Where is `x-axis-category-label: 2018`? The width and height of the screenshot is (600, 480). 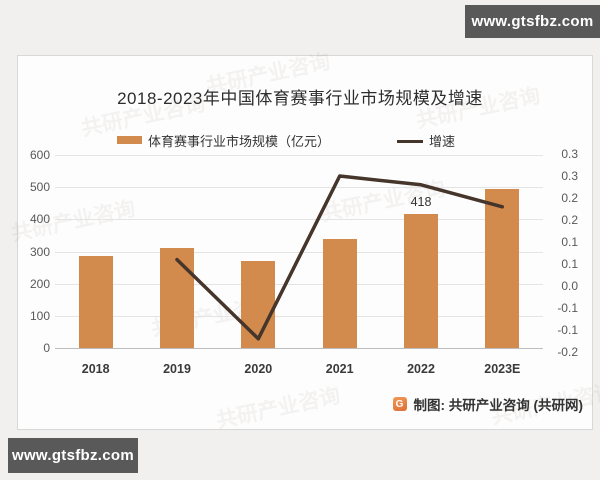
x-axis-category-label: 2018 is located at coordinates (95, 369).